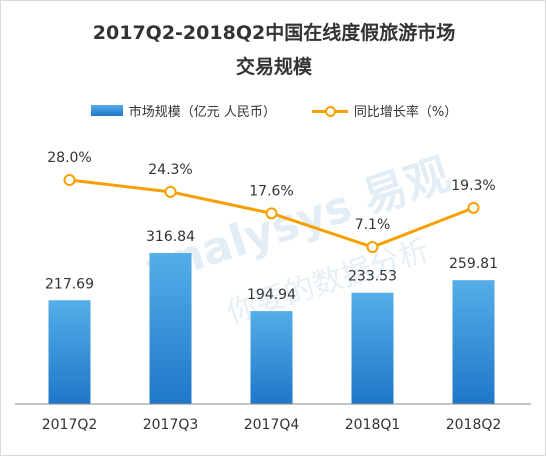  Describe the element at coordinates (170, 237) in the screenshot. I see `bar-value-label: 316.84` at that location.